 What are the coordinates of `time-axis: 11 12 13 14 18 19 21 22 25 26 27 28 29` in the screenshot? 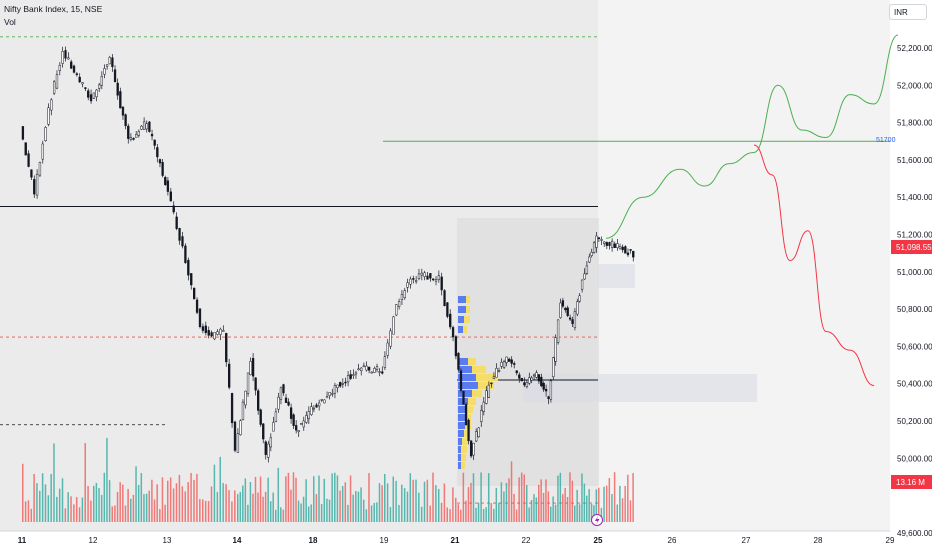 It's located at (456, 540).